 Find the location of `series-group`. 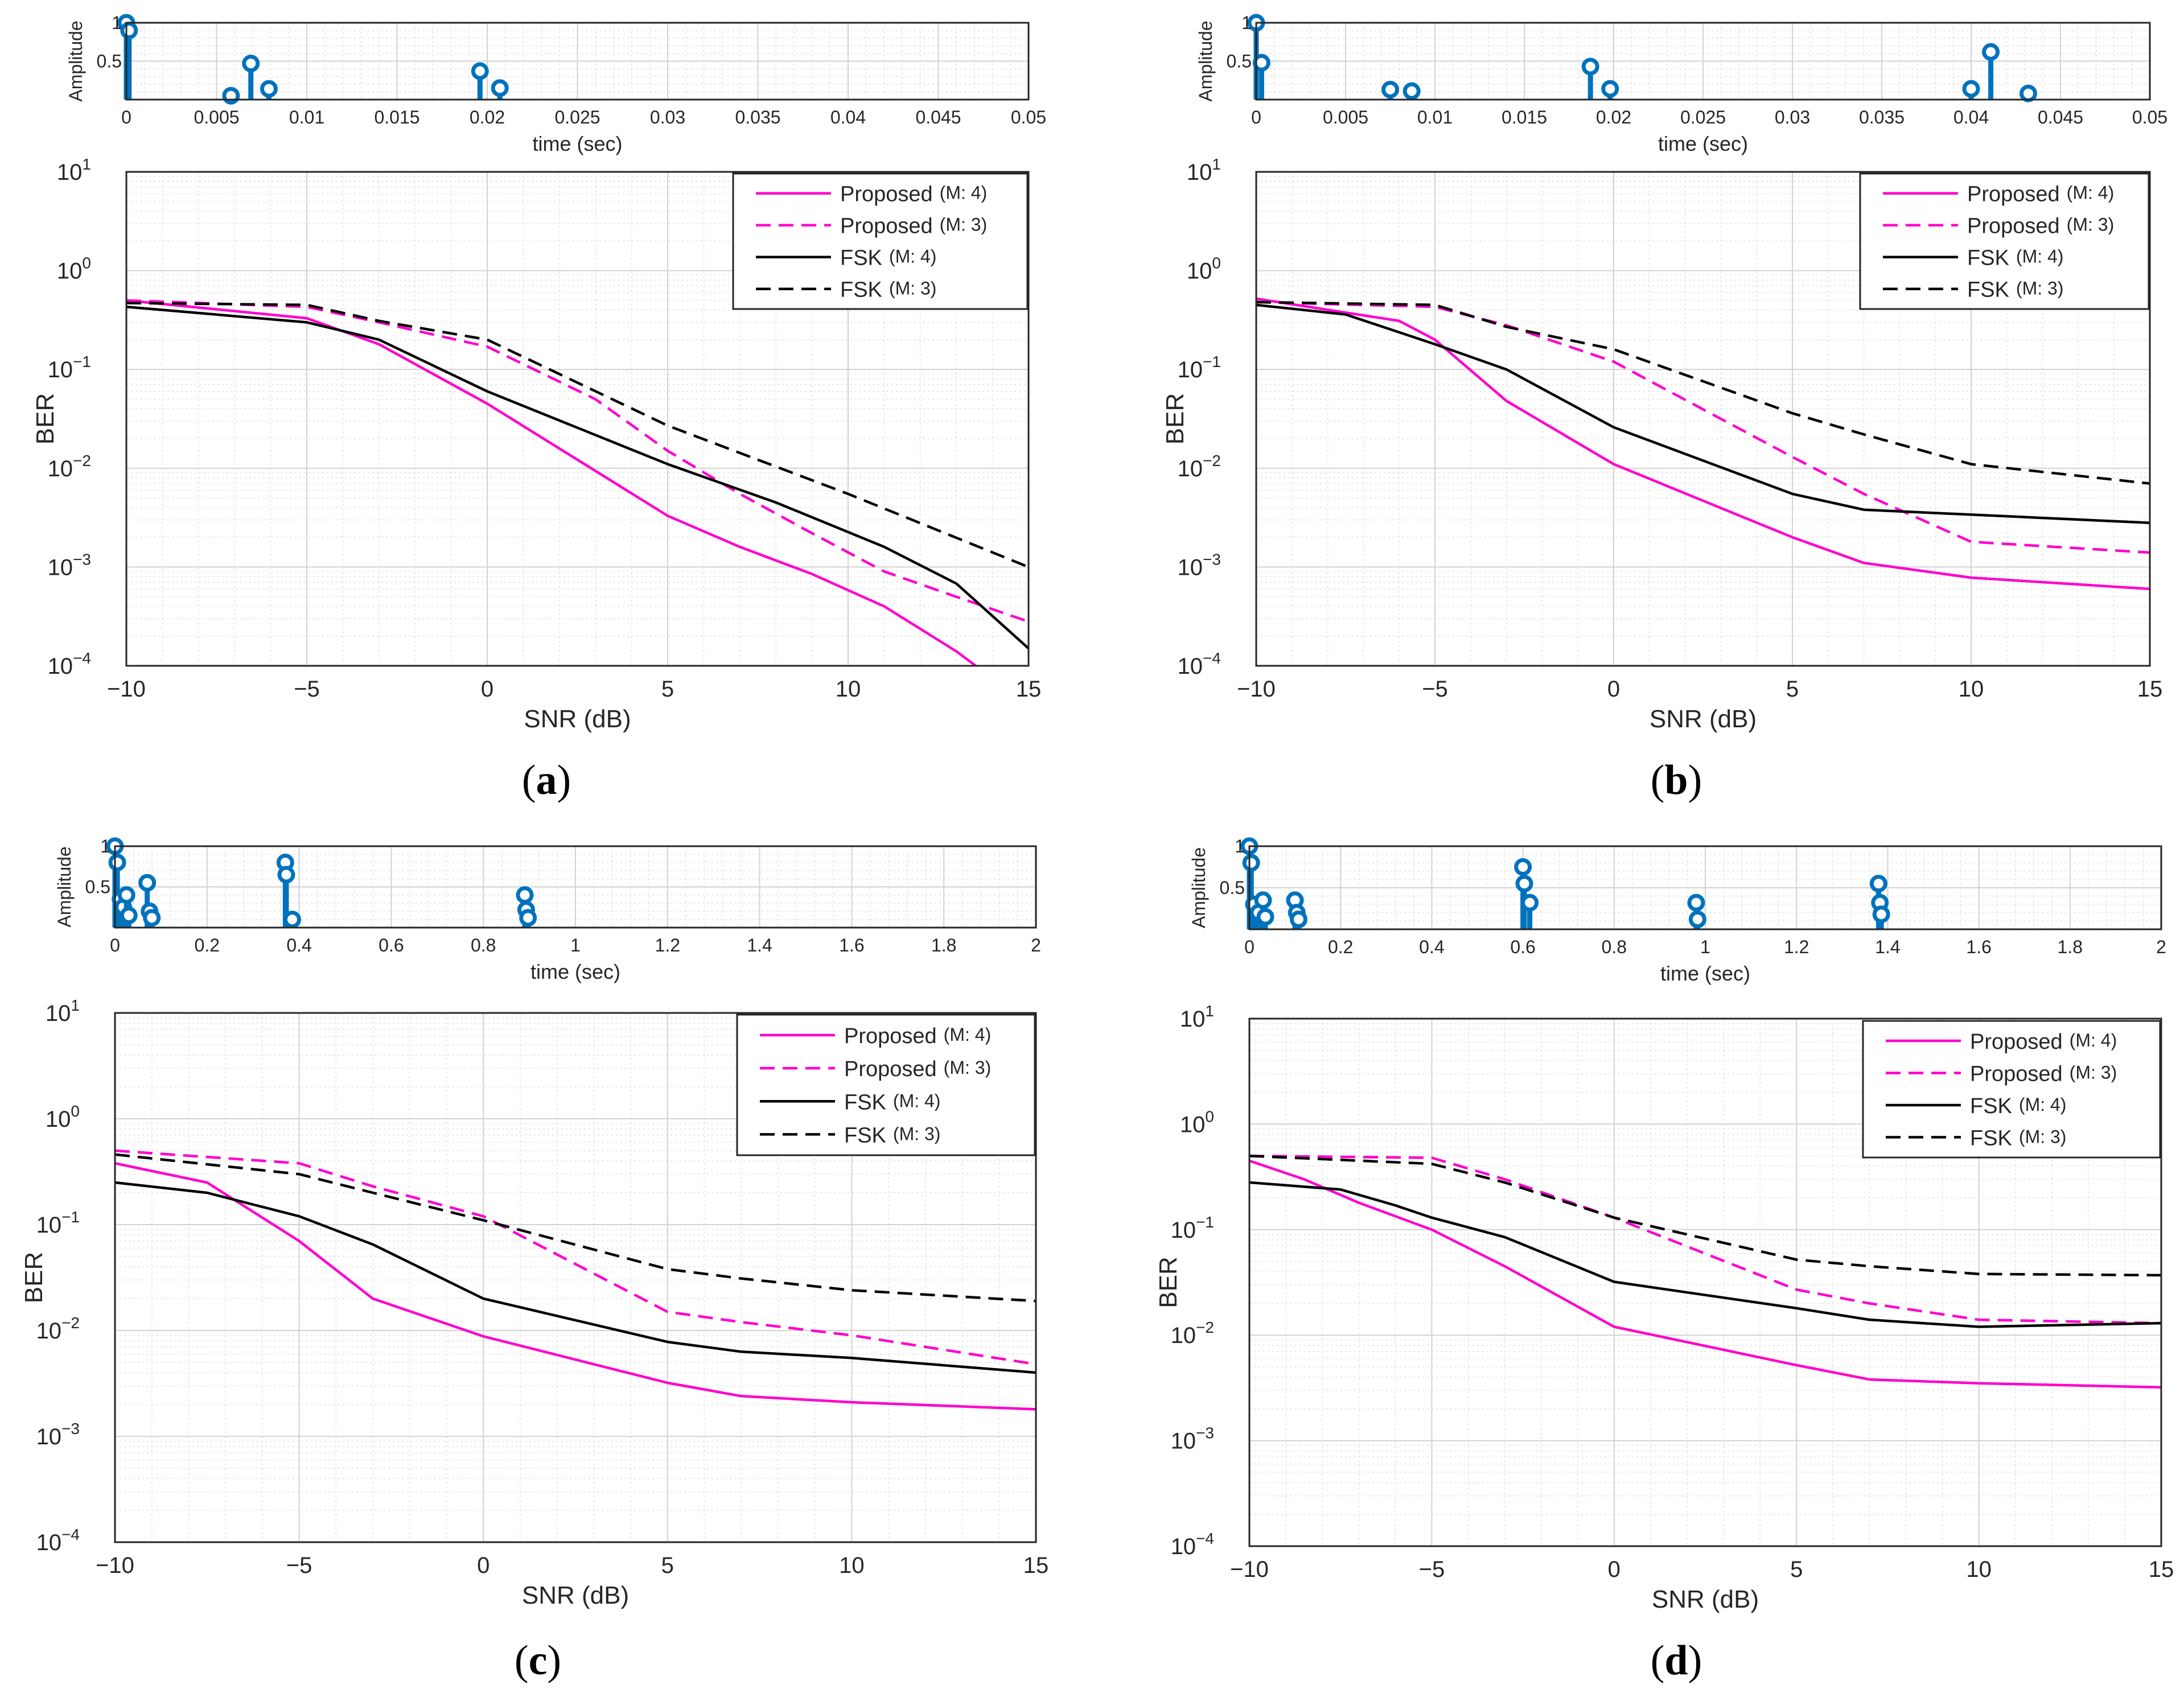

series-group is located at coordinates (1705, 1272).